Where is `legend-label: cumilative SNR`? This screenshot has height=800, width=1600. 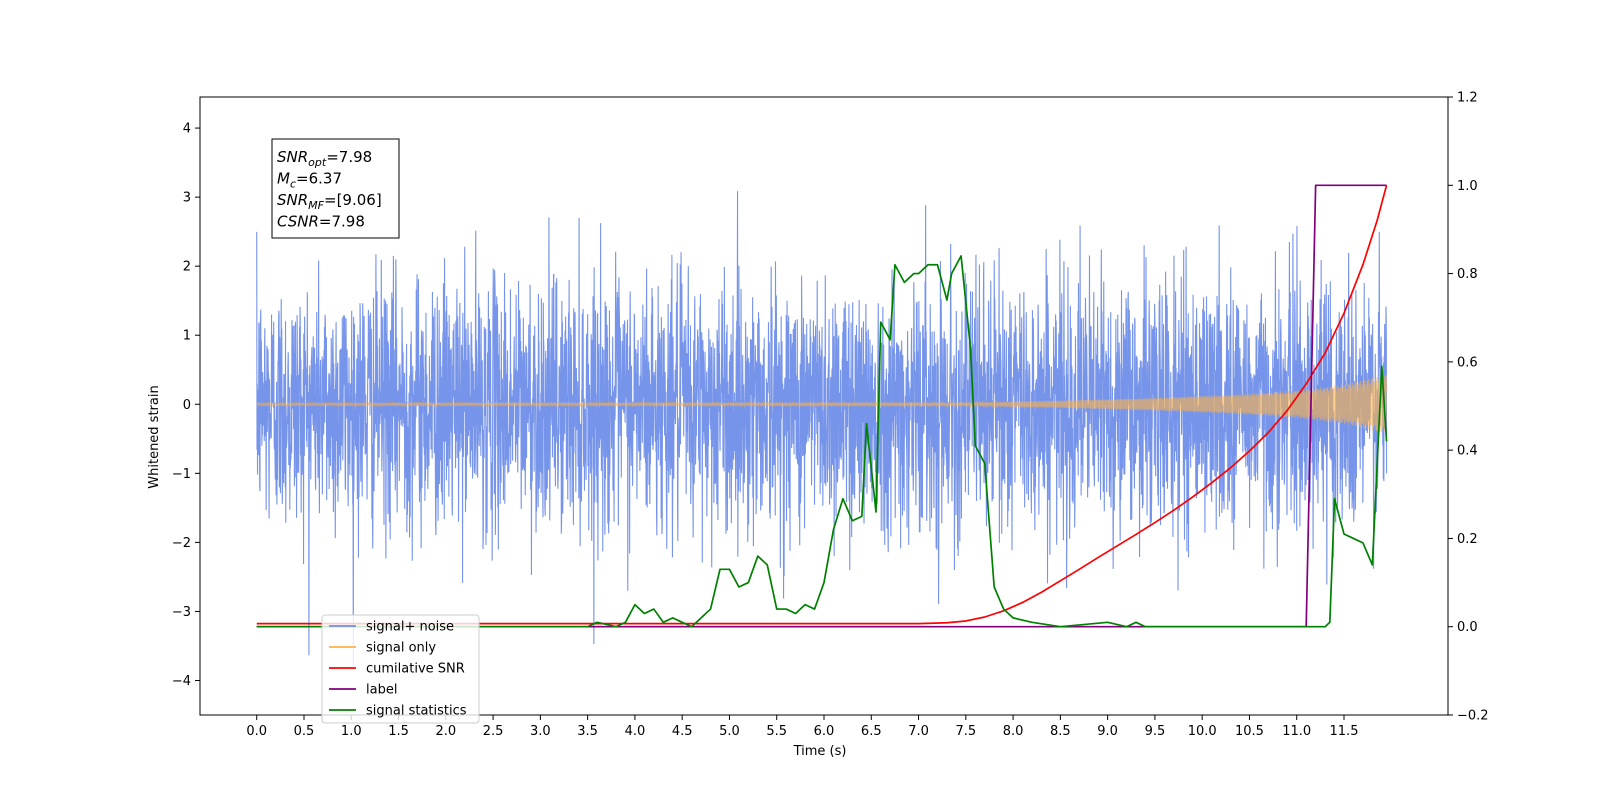
legend-label: cumilative SNR is located at coordinates (415, 669).